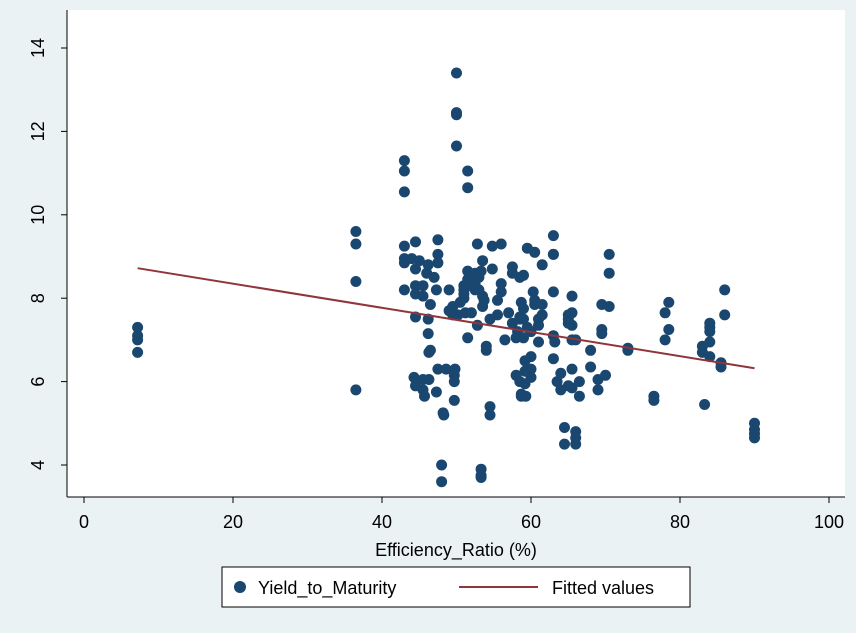 The height and width of the screenshot is (633, 856). Describe the element at coordinates (382, 522) in the screenshot. I see `x-tick-label: 40` at that location.